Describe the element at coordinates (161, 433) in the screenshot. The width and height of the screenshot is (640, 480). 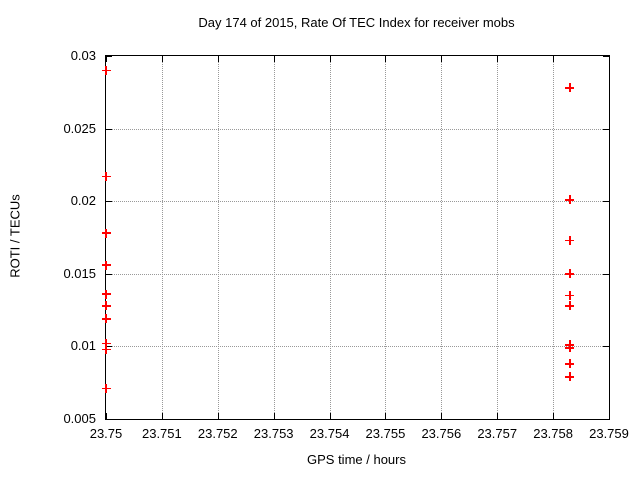
I see `x-tick-label: 23.751` at that location.